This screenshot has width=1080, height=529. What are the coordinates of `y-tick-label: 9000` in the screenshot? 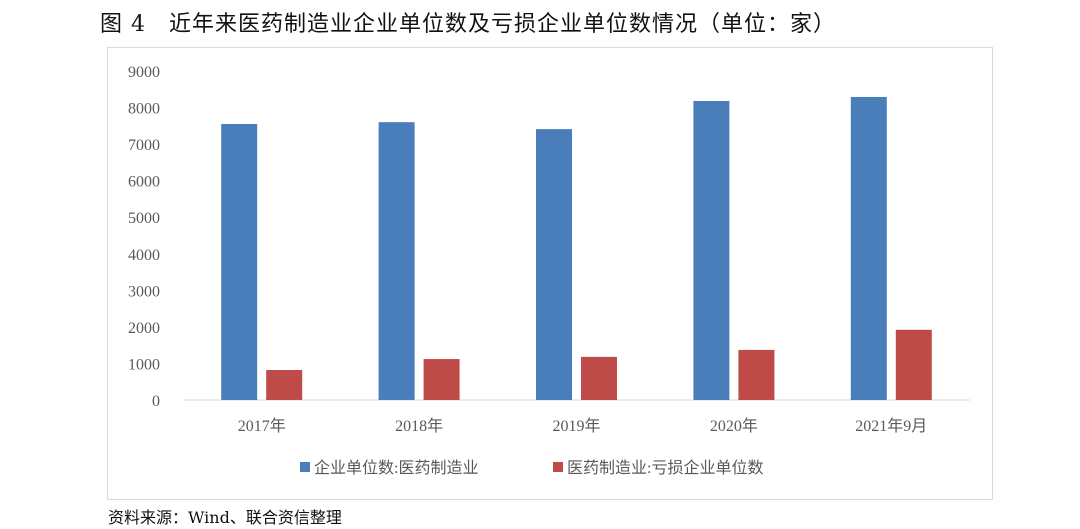 It's located at (144, 72).